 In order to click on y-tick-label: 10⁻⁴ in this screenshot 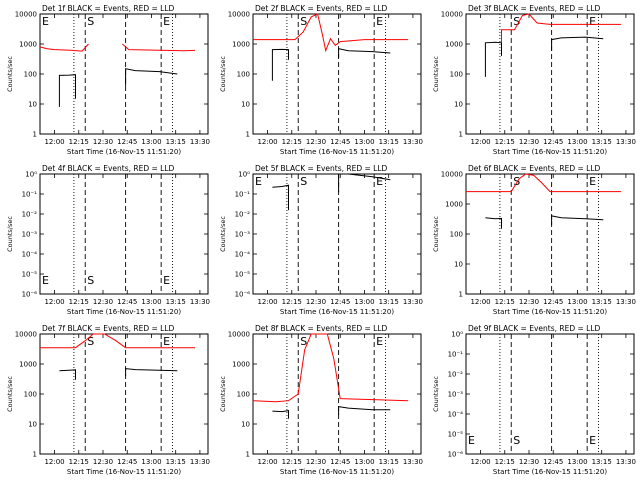, I will do `click(243, 255)`.